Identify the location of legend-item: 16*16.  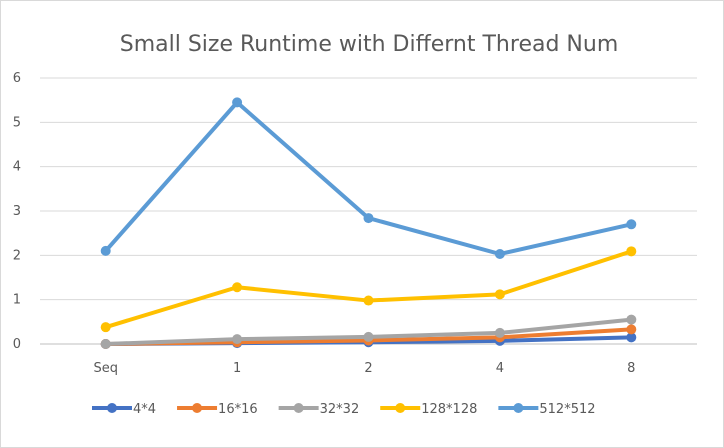
(217, 409).